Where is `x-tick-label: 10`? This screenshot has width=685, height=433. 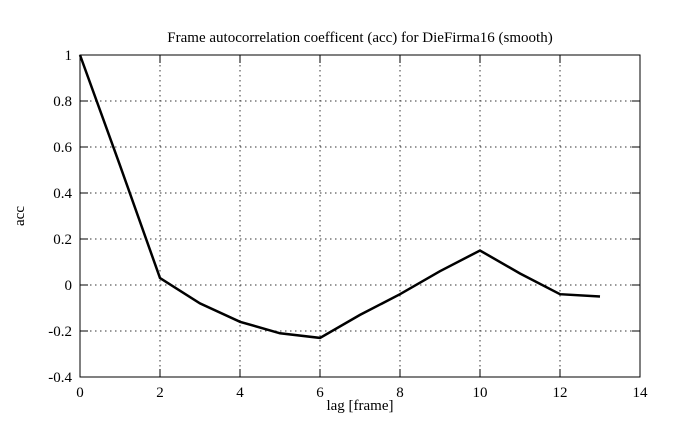 x-tick-label: 10 is located at coordinates (480, 393).